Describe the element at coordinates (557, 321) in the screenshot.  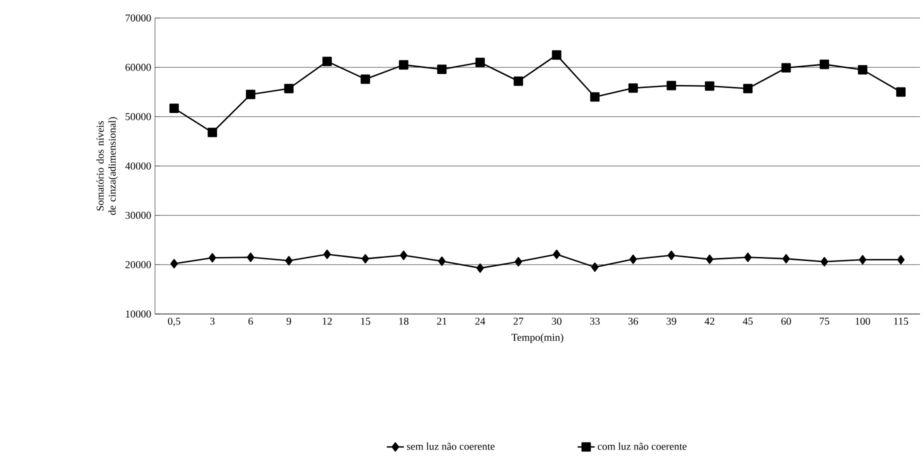
I see `x-tick-label: 30` at that location.